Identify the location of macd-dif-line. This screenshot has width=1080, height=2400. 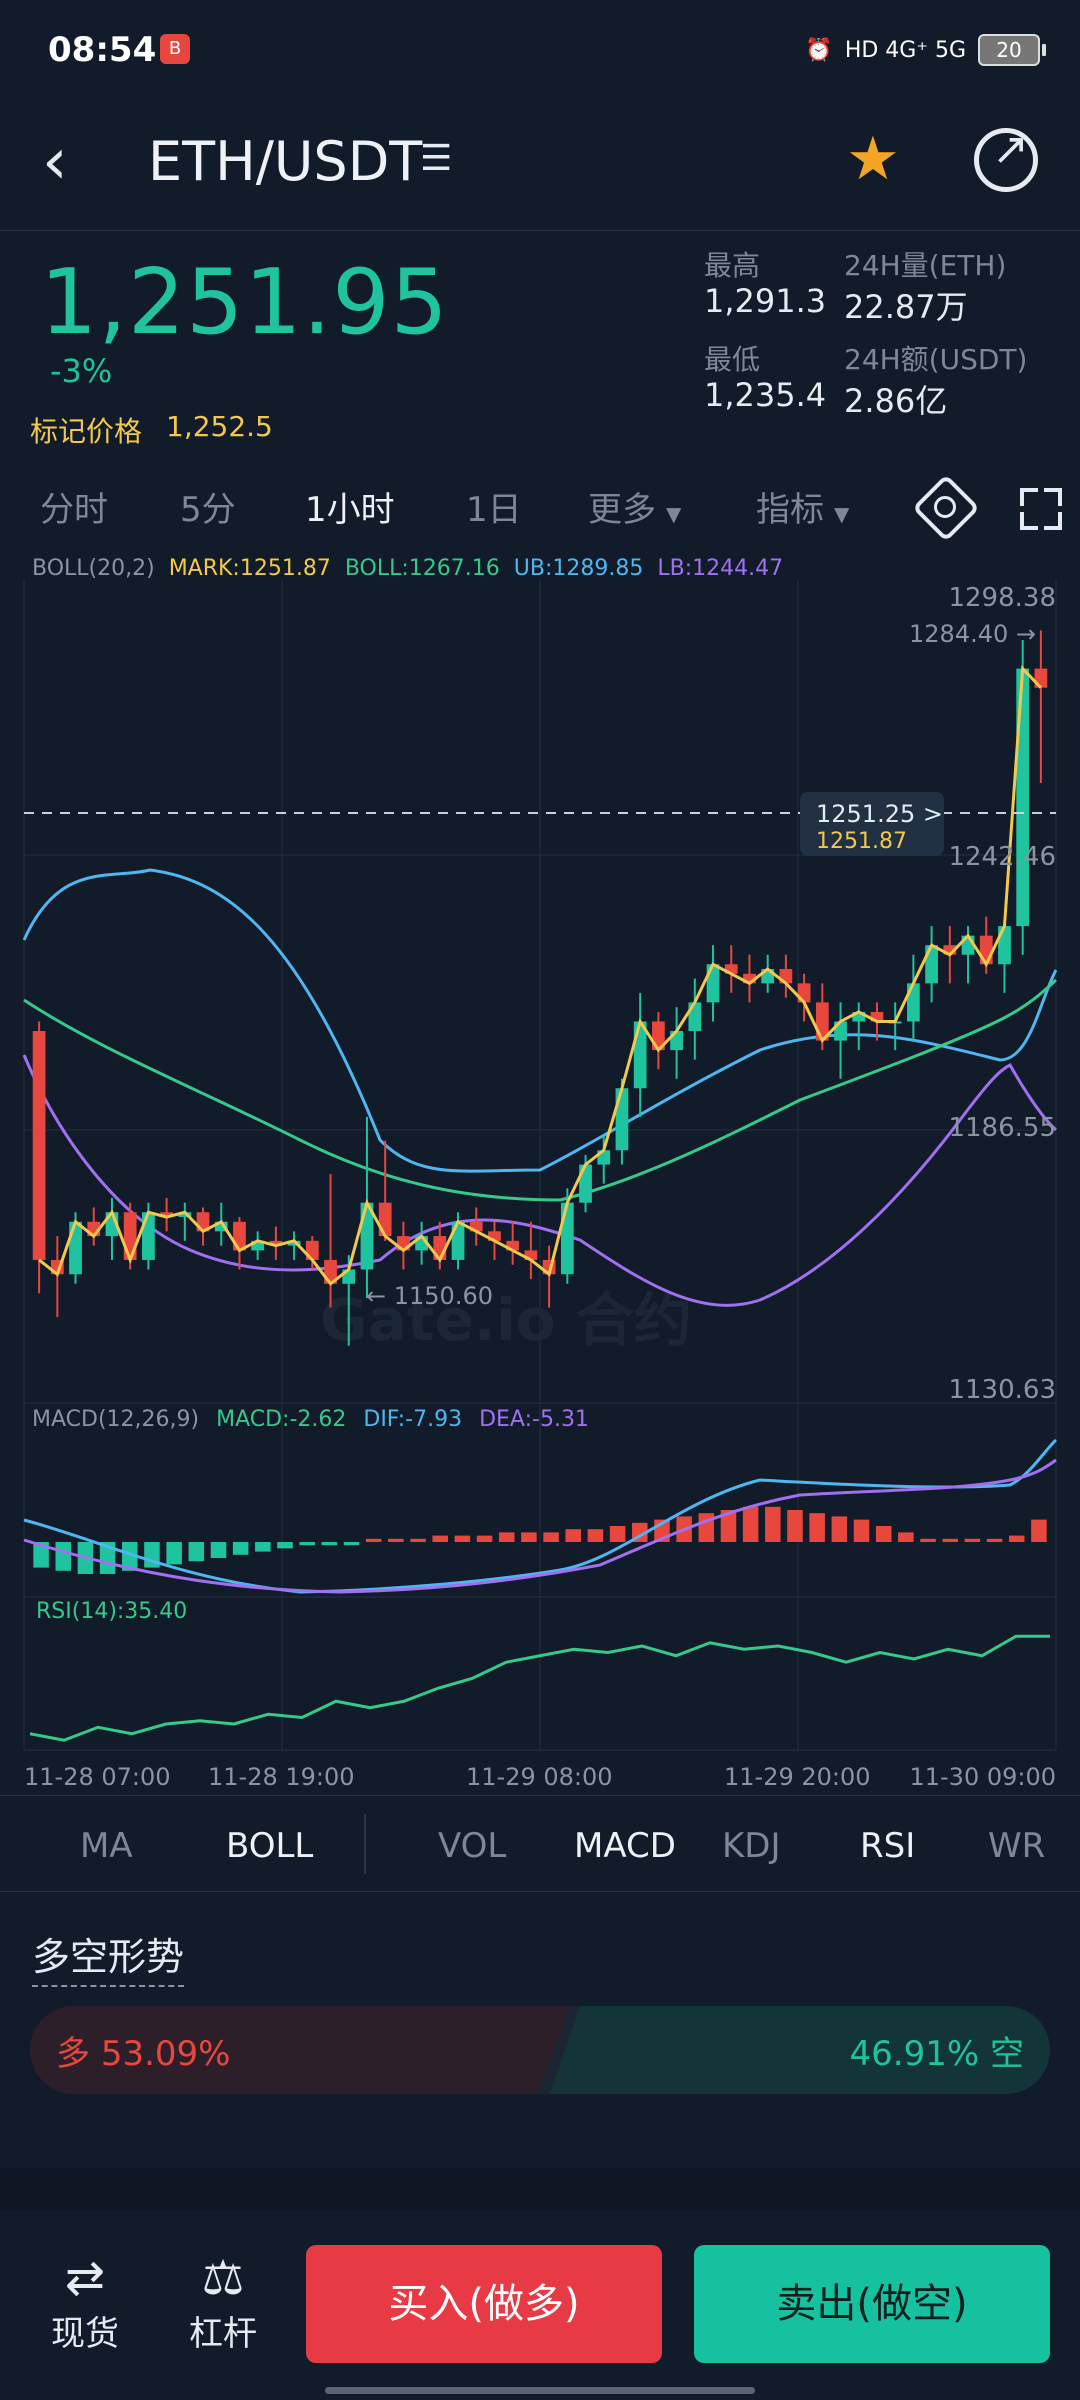
(540, 1516).